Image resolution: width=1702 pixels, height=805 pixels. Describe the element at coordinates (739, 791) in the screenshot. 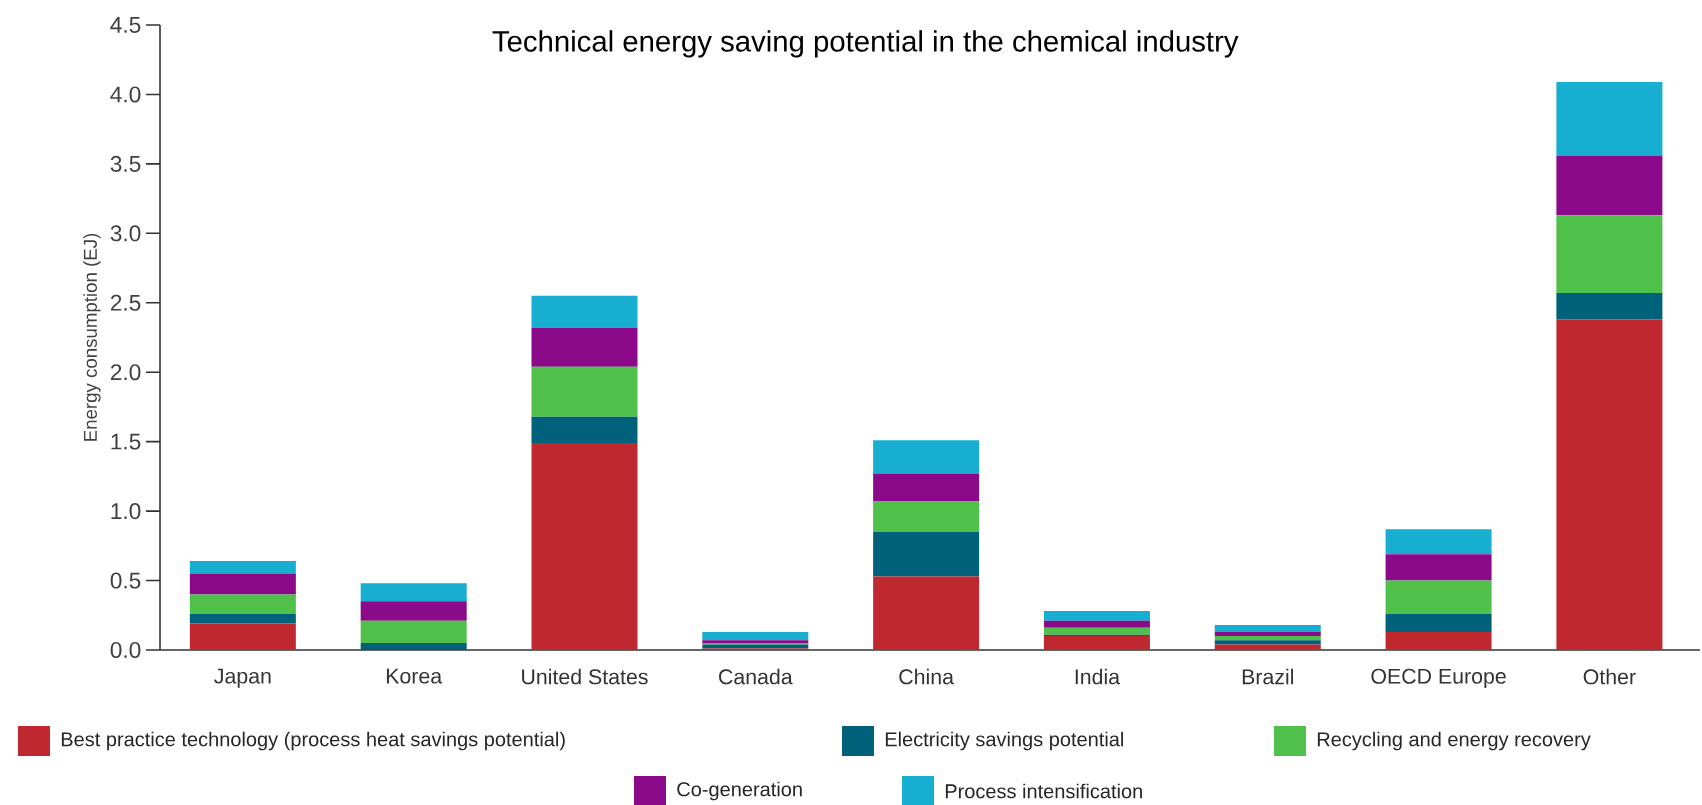

I see `legend-label: Co-generation` at that location.